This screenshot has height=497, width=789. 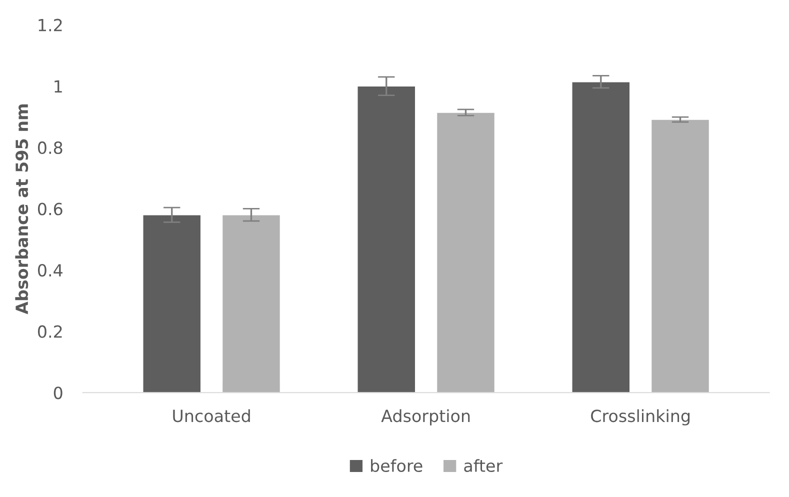 I want to click on x-tick-label: Crosslinking, so click(x=640, y=417).